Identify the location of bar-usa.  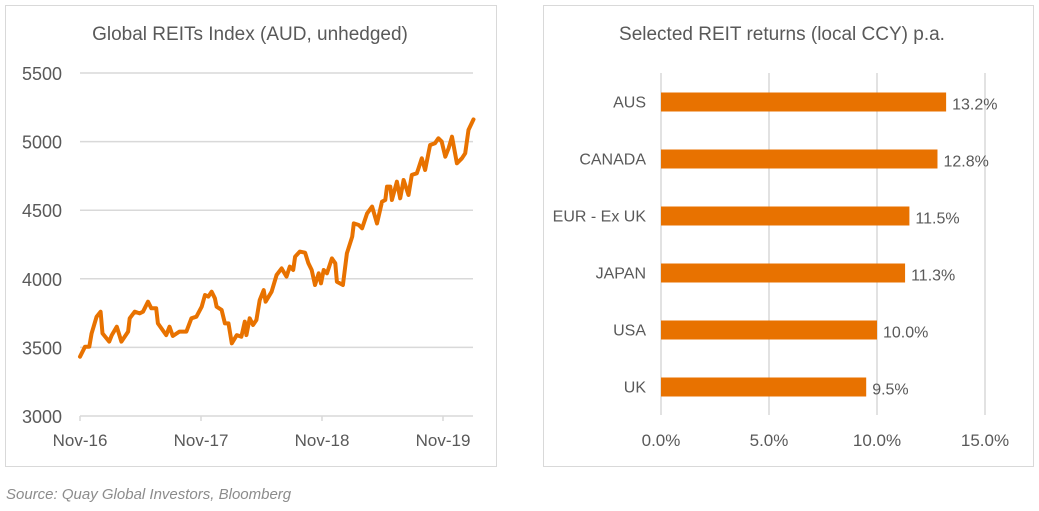
(769, 330).